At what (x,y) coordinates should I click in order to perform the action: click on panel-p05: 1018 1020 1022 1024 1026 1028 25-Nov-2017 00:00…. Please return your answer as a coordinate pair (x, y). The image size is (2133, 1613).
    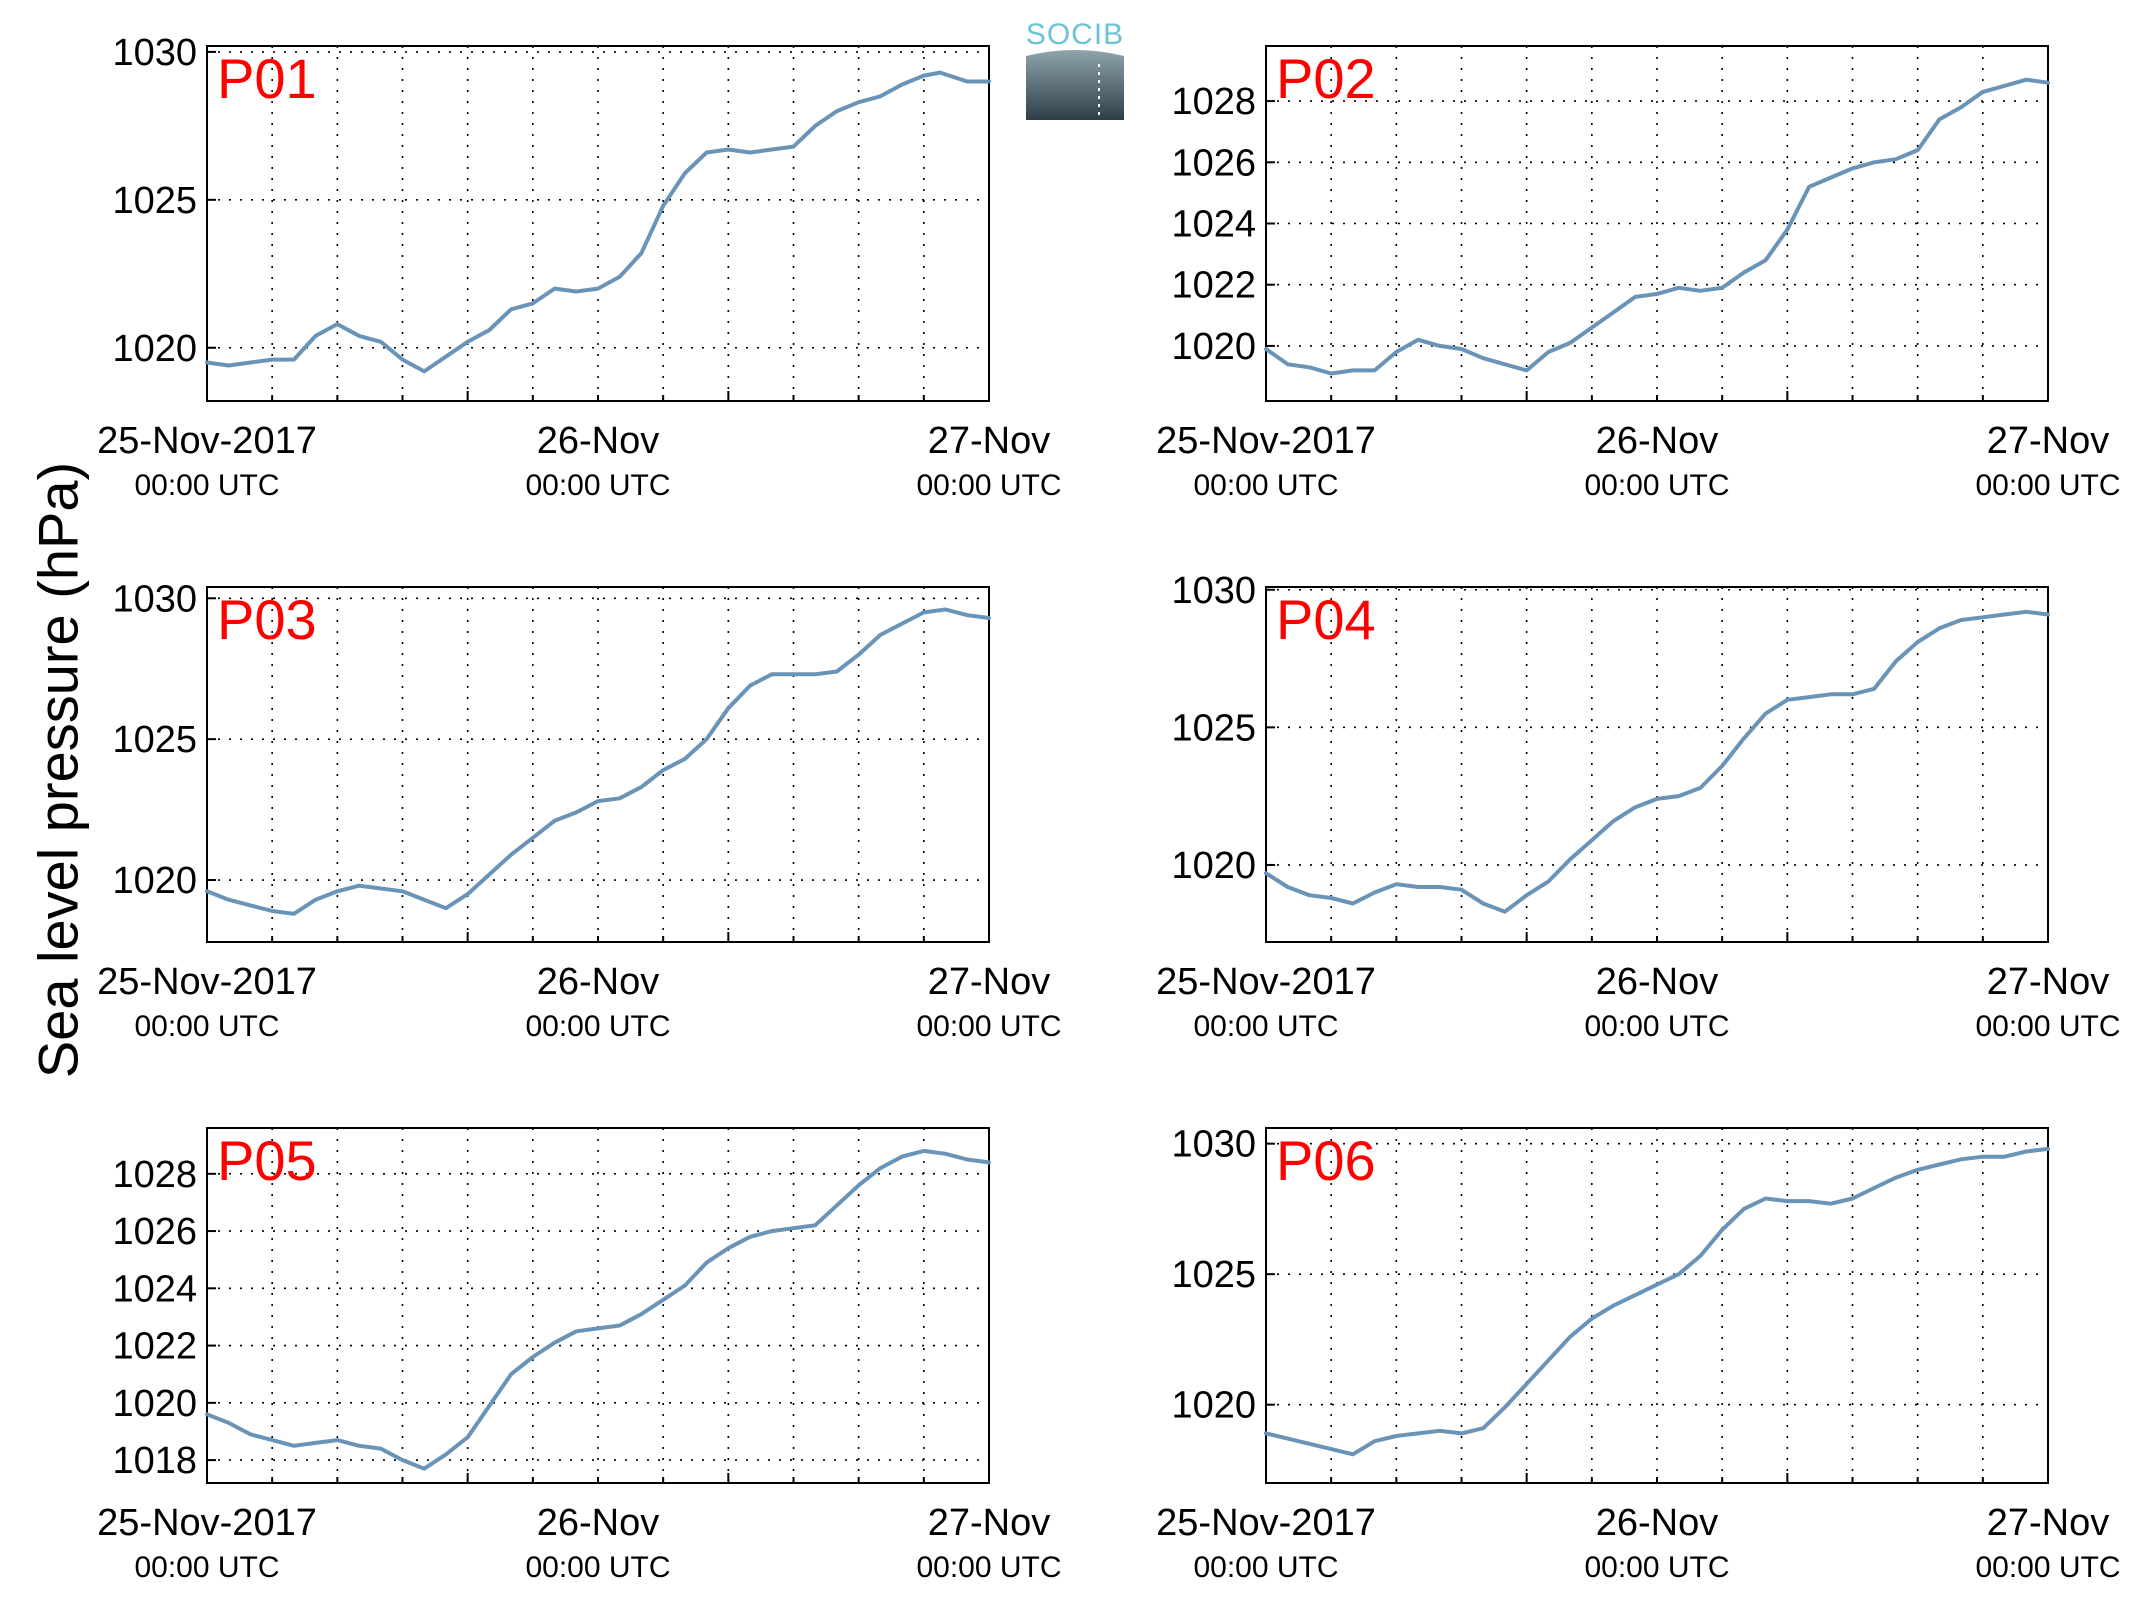
    Looking at the image, I should click on (579, 1355).